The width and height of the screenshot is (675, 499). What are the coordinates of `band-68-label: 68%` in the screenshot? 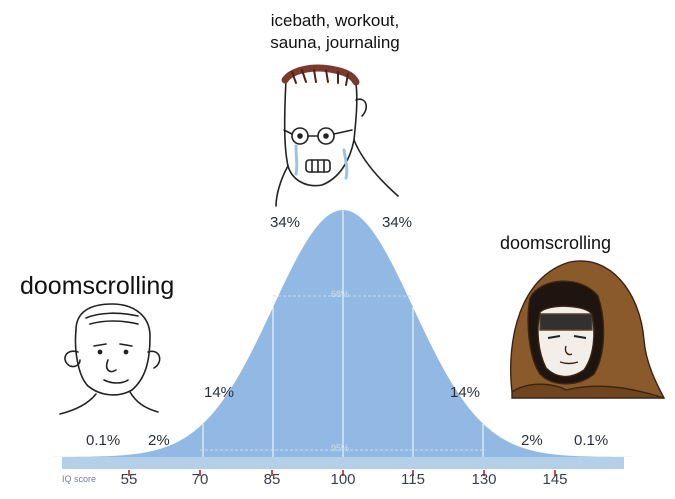 It's located at (340, 294).